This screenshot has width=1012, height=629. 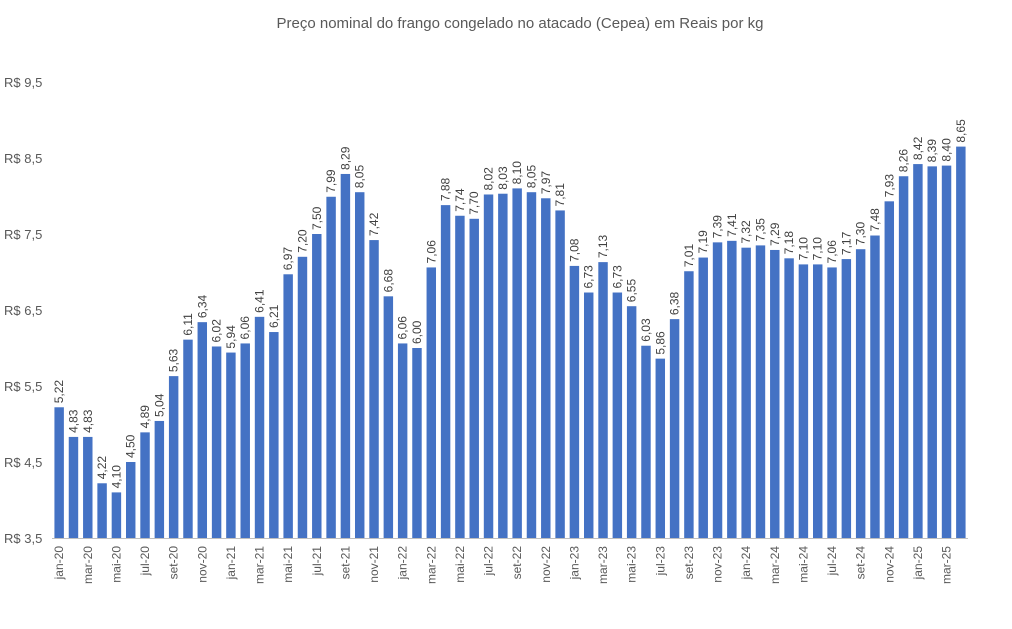 I want to click on data-label: 8,42, so click(x=918, y=148).